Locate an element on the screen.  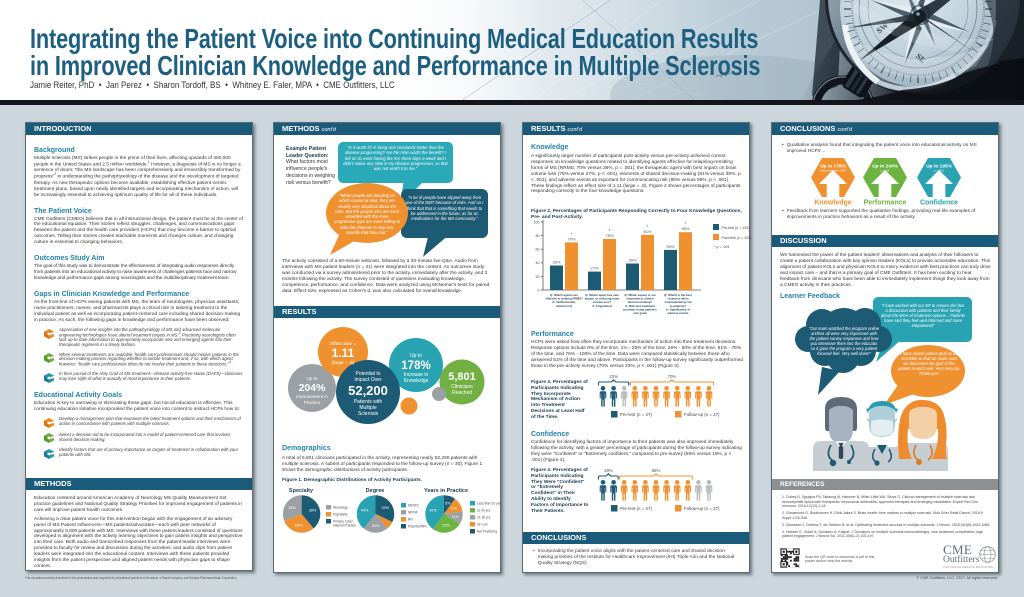
svg-text: Effect Size = is located at coordinates (343, 343).